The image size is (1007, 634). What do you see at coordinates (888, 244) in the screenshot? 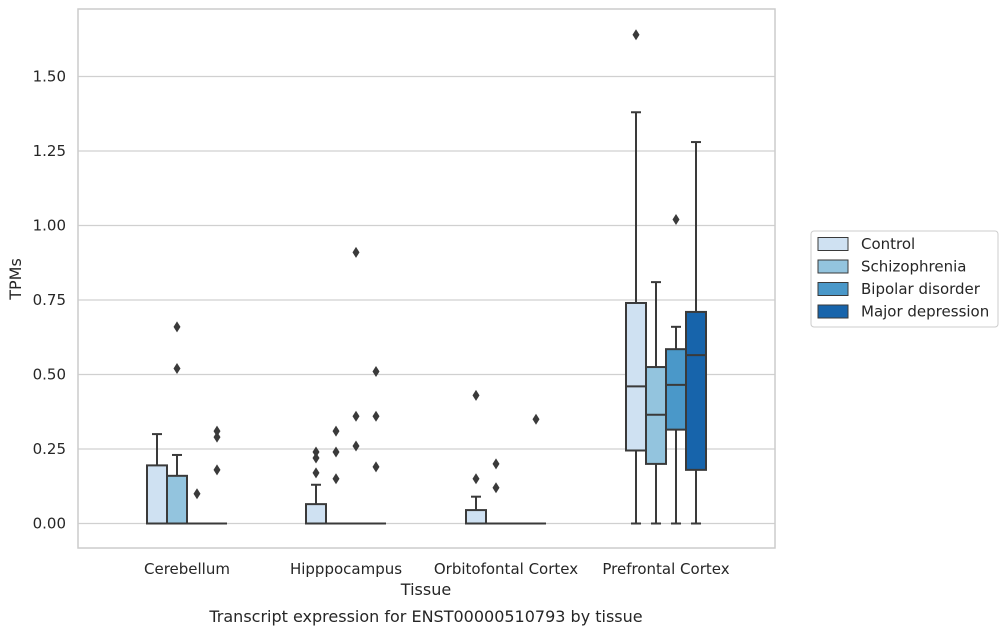
I see `legend-label: Control` at bounding box center [888, 244].